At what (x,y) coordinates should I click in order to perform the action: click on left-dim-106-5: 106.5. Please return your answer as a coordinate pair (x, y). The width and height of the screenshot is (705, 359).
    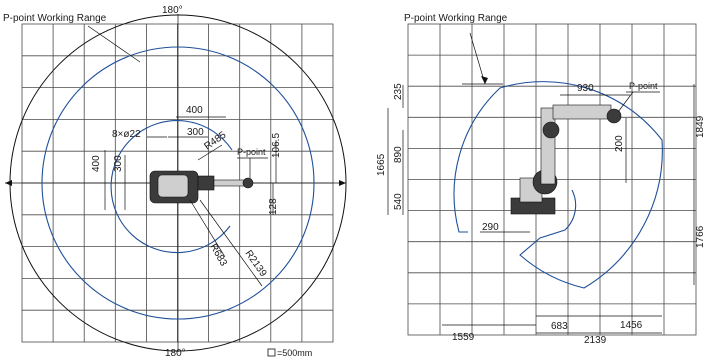
    Looking at the image, I should click on (276, 145).